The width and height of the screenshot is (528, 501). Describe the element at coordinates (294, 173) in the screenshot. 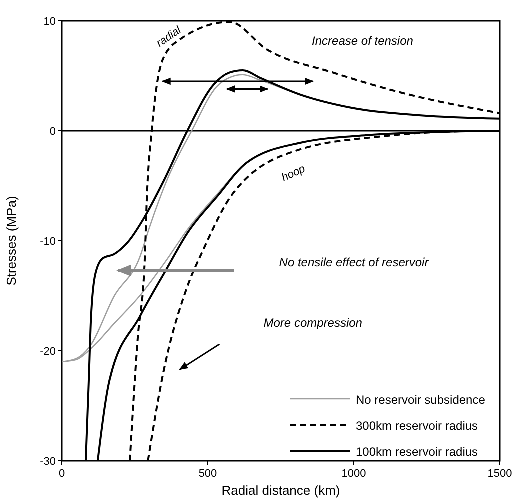

I see `annotation: hoop` at that location.